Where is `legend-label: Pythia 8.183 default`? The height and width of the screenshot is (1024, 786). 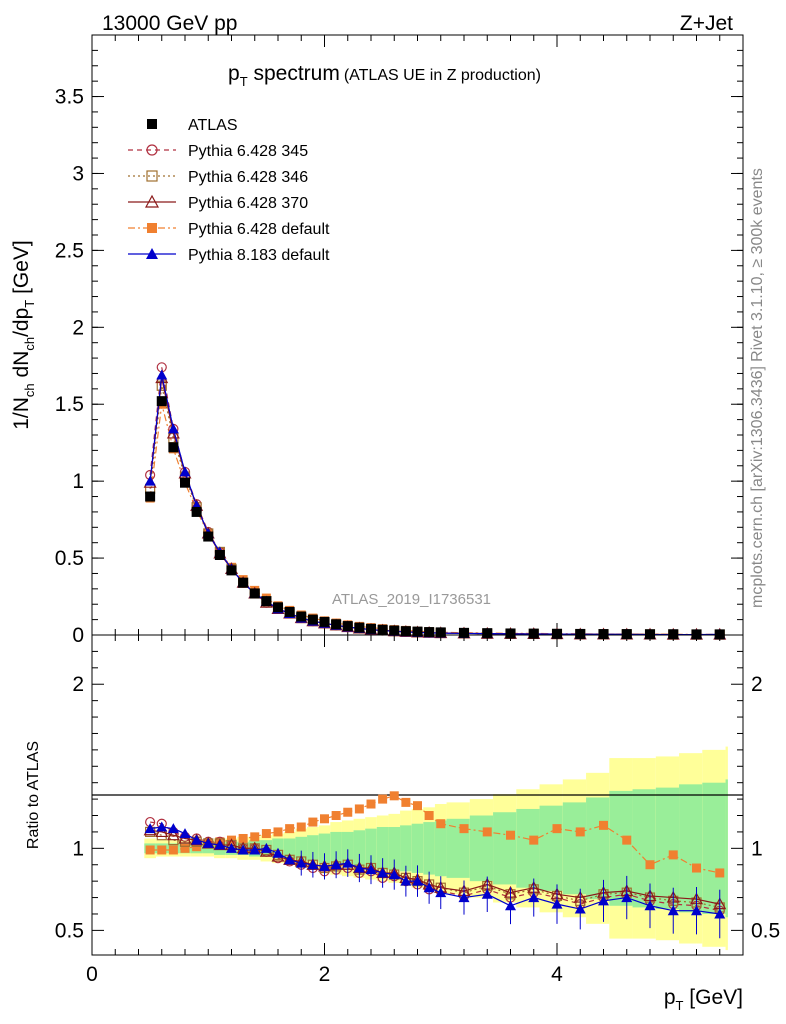 legend-label: Pythia 8.183 default is located at coordinates (259, 255).